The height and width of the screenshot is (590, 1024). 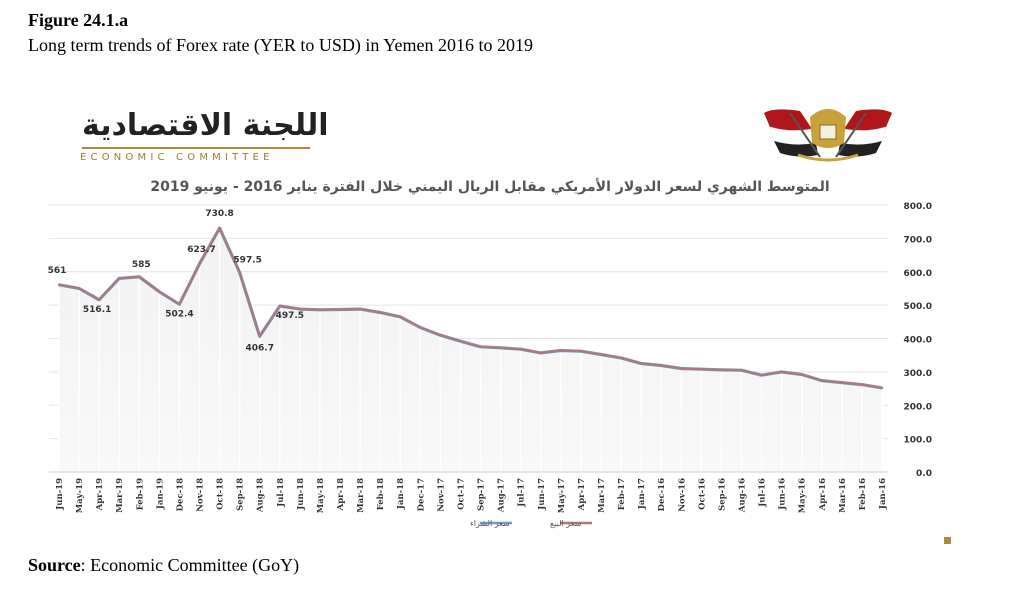 I want to click on x-tick-label: Oct-16, so click(x=702, y=494).